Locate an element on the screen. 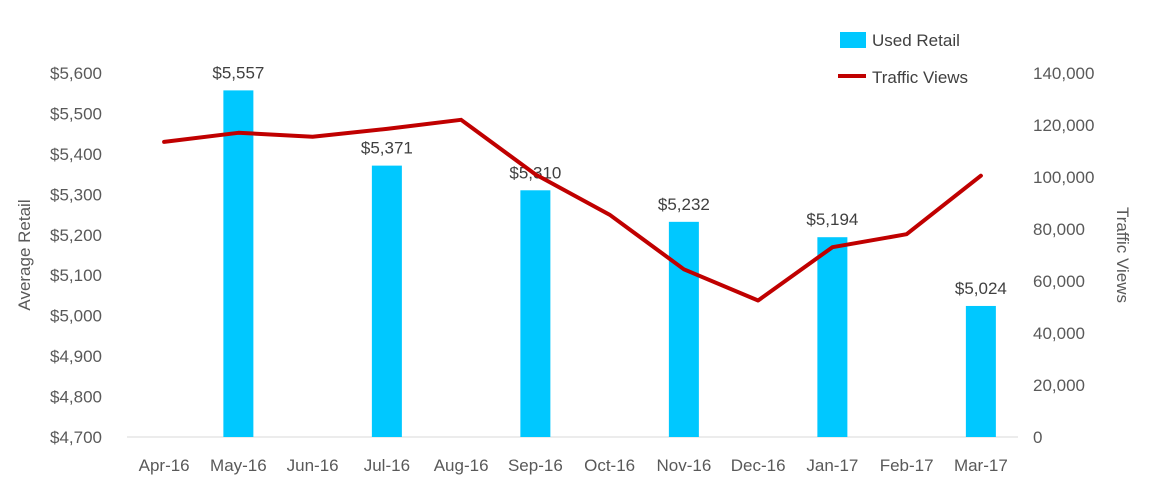 The width and height of the screenshot is (1150, 498). x-tick-label: Mar-17 is located at coordinates (981, 465).